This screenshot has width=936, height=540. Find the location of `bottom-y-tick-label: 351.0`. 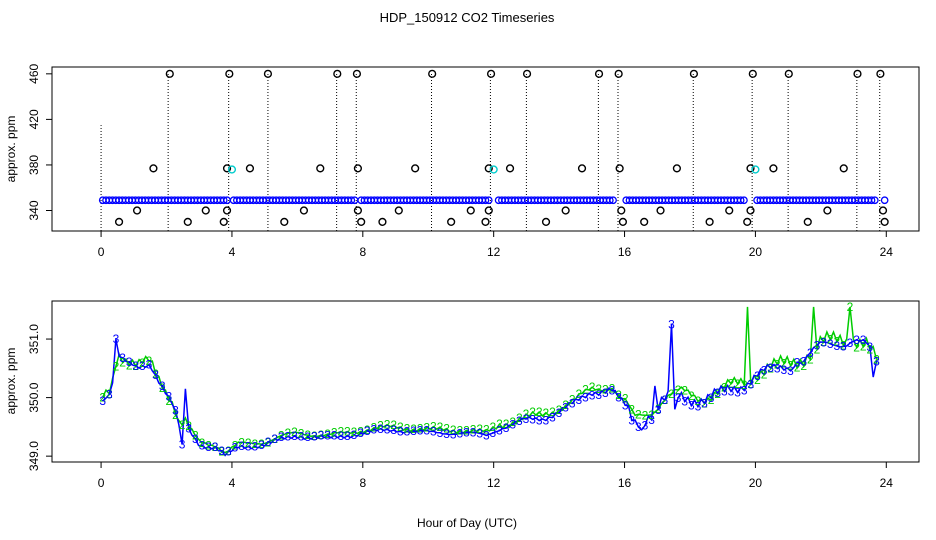

bottom-y-tick-label: 351.0 is located at coordinates (34, 339).